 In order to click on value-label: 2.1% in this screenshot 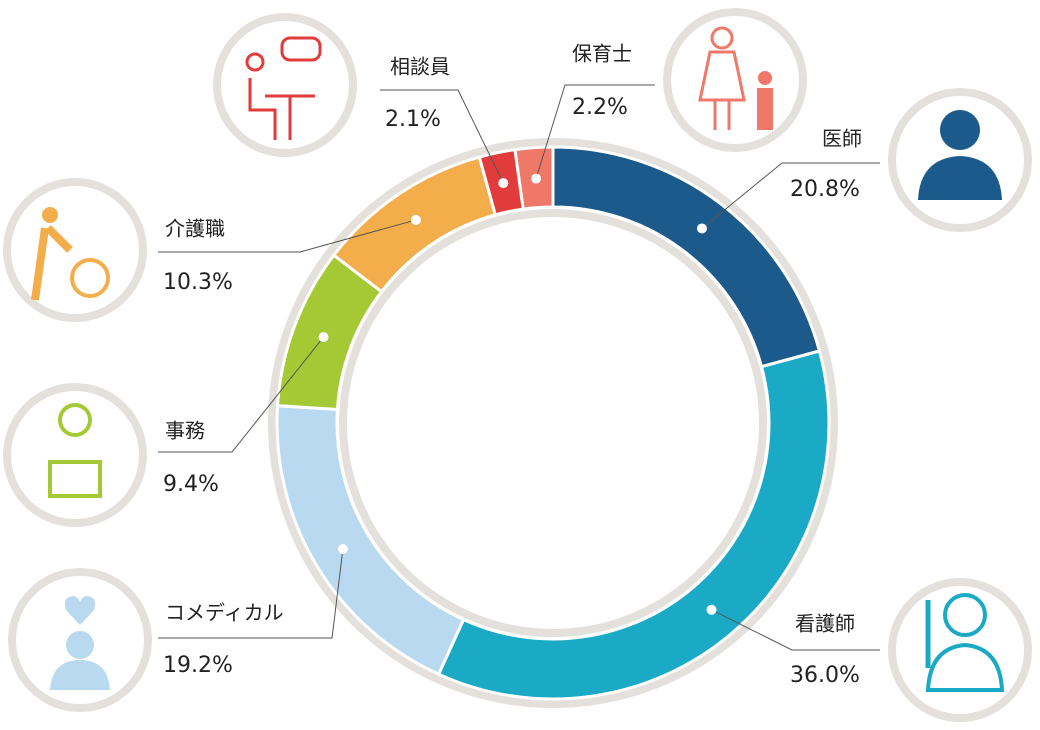, I will do `click(413, 119)`.